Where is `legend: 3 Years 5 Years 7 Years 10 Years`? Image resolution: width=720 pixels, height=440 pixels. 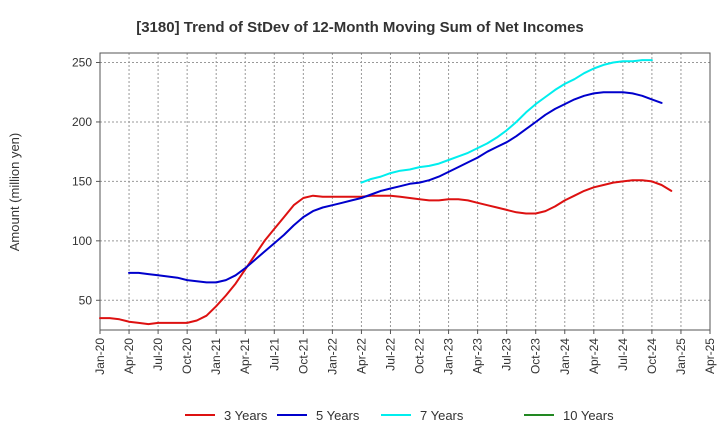
legend: 3 Years 5 Years 7 Years 10 Years is located at coordinates (399, 415).